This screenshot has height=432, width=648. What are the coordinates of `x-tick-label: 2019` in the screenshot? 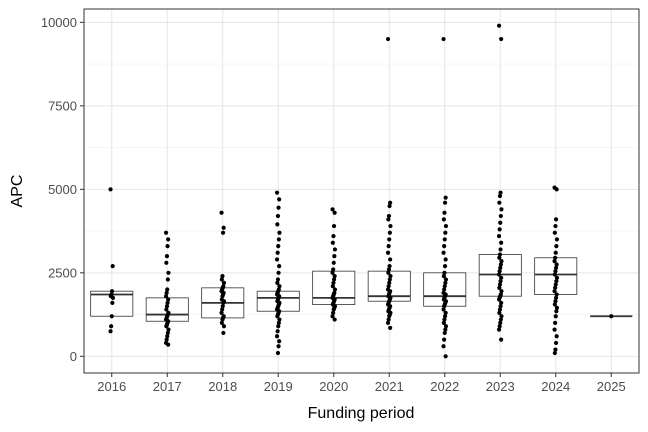 It's located at (278, 386).